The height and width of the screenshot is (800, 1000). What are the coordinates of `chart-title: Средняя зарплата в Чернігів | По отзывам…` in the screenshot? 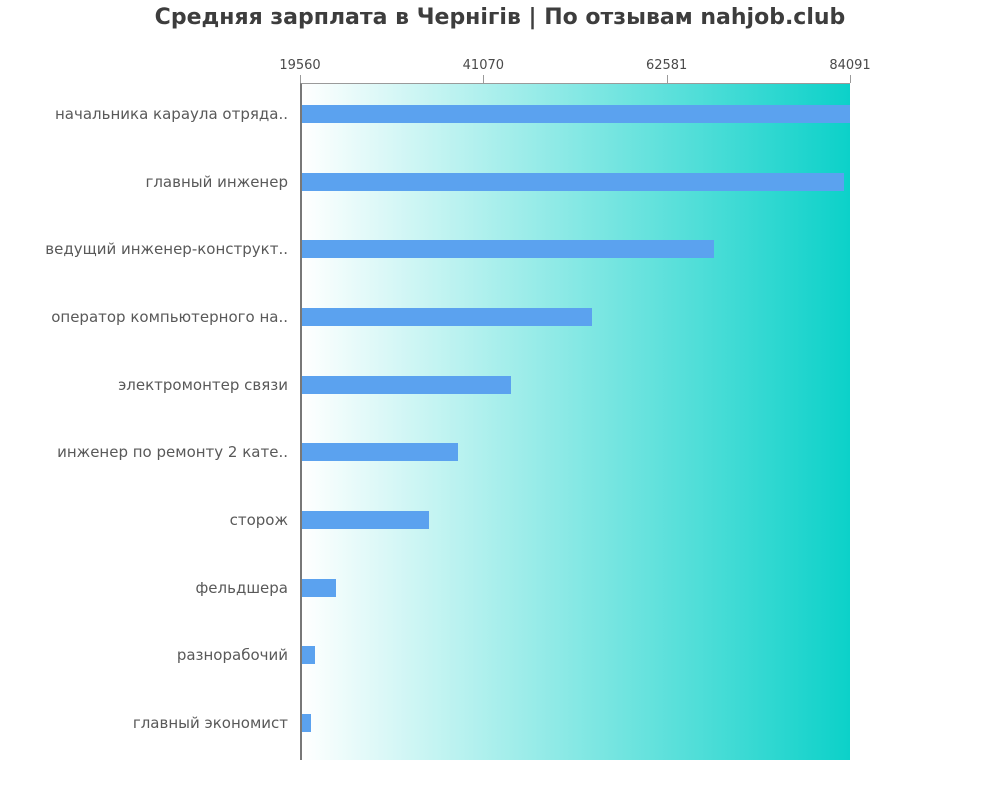 It's located at (500, 17).